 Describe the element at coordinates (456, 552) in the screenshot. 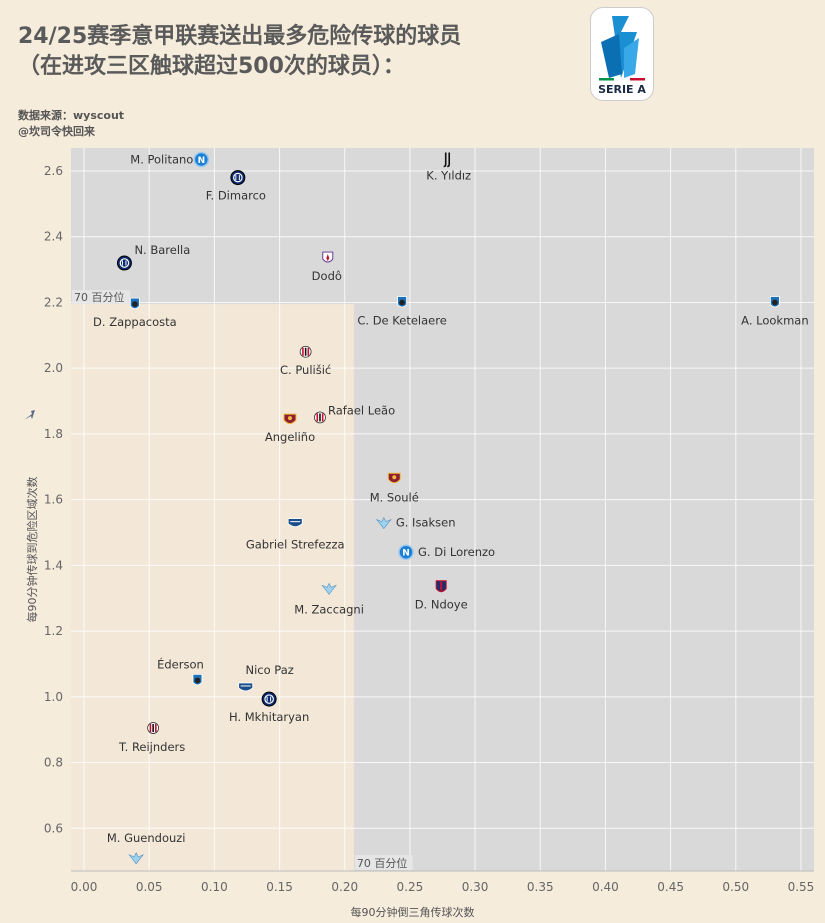

I see `player-label: G. Di Lorenzo` at that location.